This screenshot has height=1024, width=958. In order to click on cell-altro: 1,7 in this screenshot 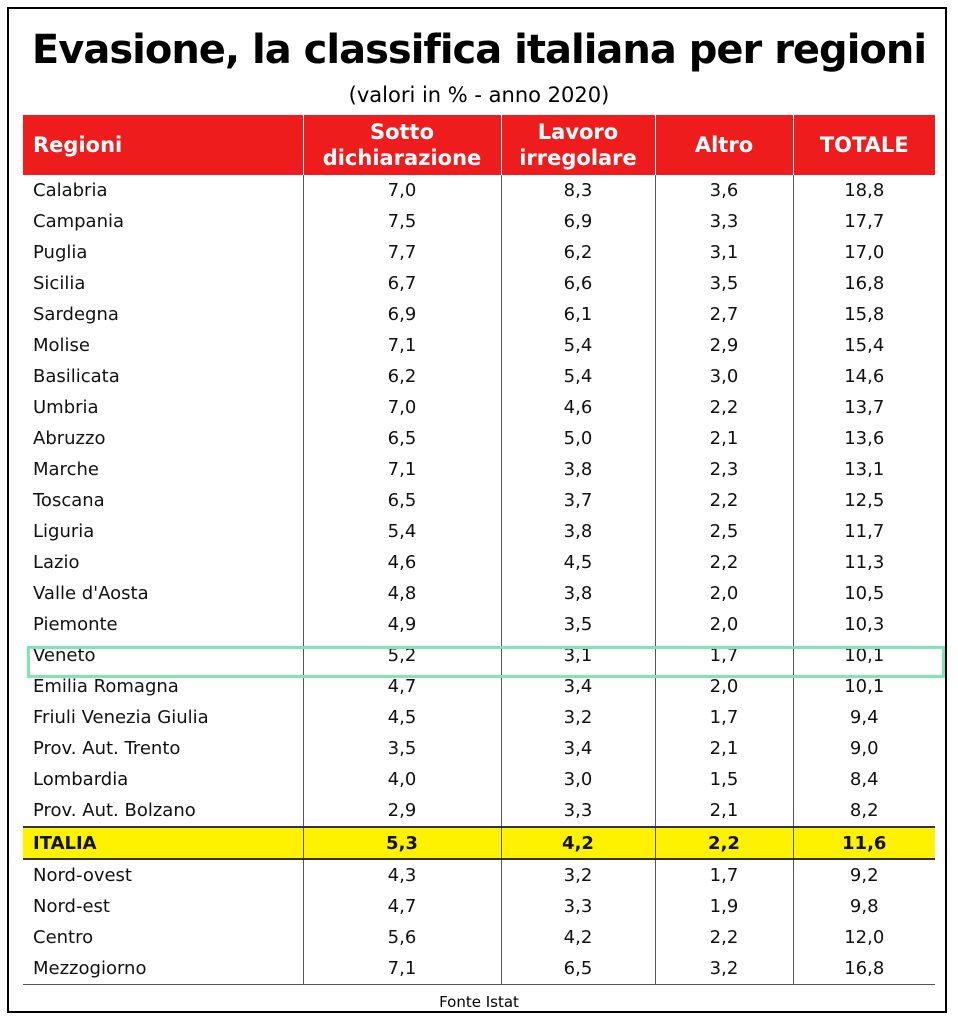, I will do `click(724, 875)`.